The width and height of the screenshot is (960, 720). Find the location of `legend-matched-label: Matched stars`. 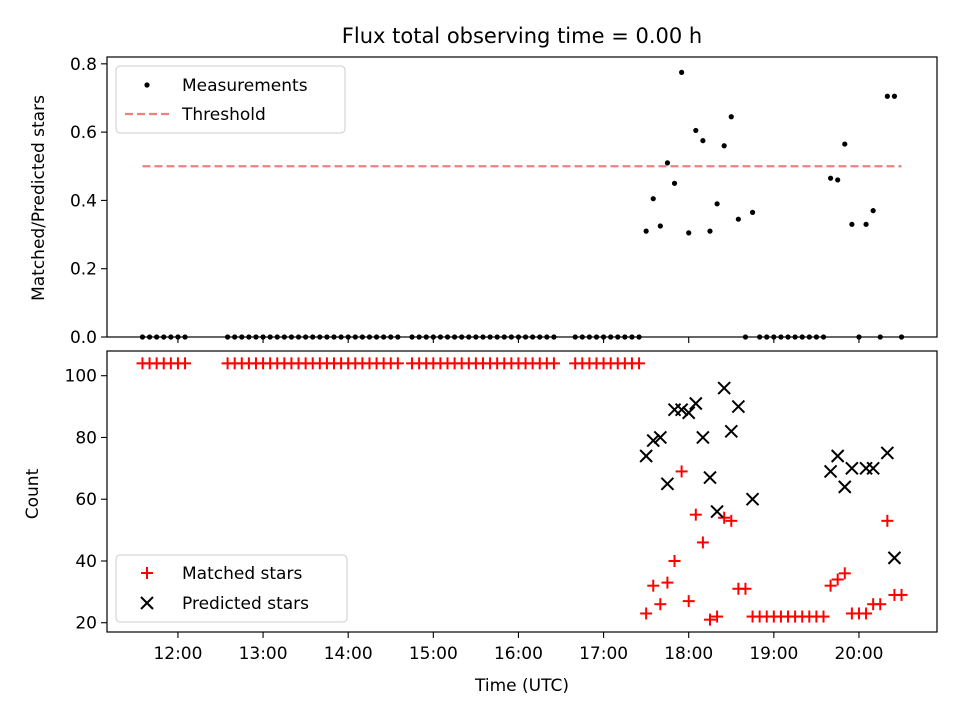

legend-matched-label: Matched stars is located at coordinates (242, 574).